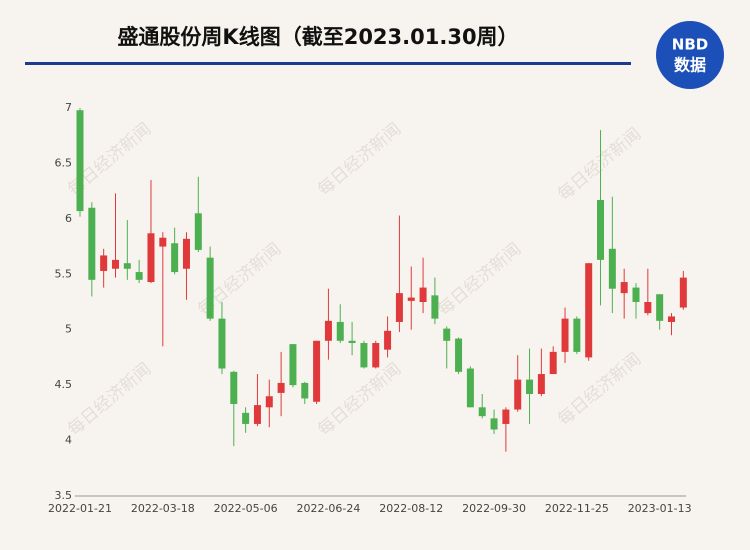 This screenshot has width=750, height=550. I want to click on x-tick-label: 2022-03-18, so click(163, 508).